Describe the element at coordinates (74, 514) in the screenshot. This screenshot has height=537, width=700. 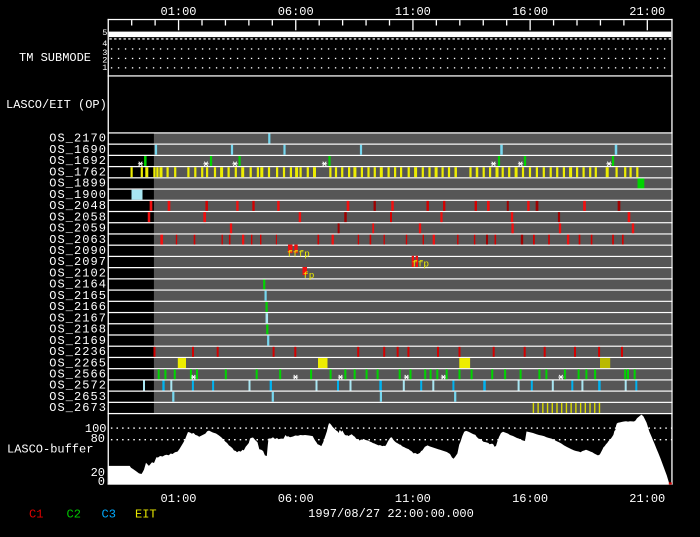
I see `svg-text: C2` at that location.